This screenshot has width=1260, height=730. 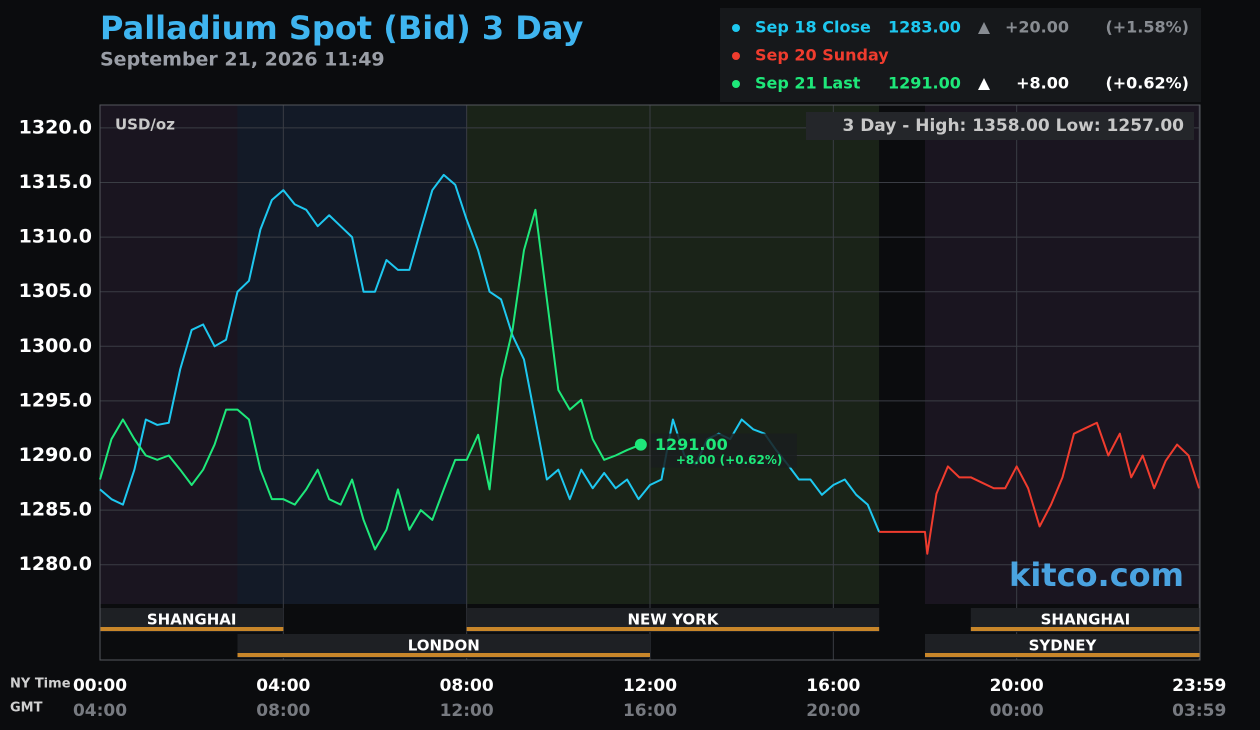 What do you see at coordinates (650, 686) in the screenshot?
I see `x-tick-label: 12:00` at bounding box center [650, 686].